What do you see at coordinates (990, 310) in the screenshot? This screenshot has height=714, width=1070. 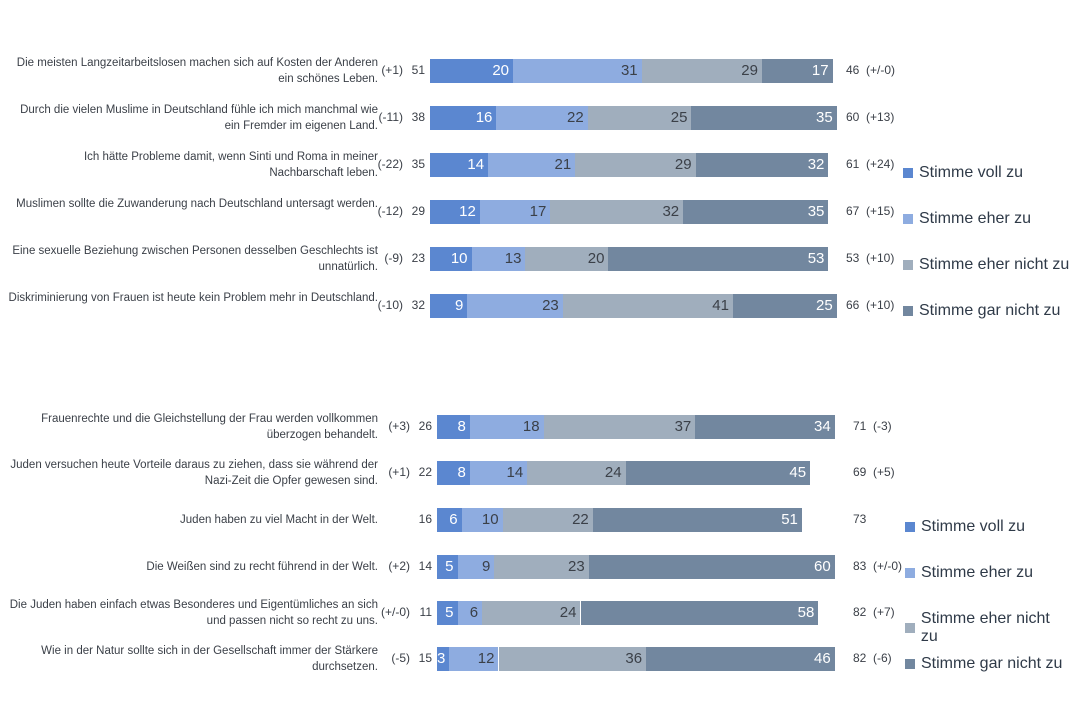 I see `legend-label: Stimme gar nicht zu` at bounding box center [990, 310].